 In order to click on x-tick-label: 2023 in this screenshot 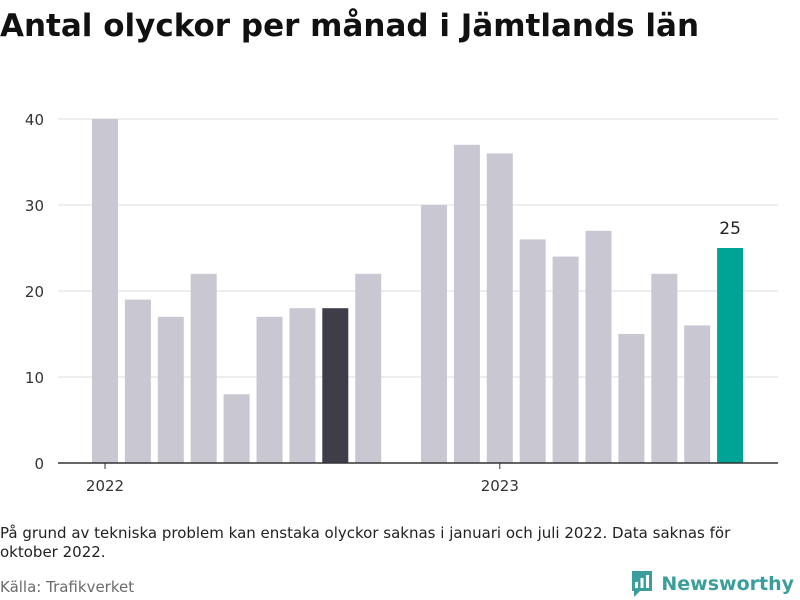, I will do `click(500, 486)`.